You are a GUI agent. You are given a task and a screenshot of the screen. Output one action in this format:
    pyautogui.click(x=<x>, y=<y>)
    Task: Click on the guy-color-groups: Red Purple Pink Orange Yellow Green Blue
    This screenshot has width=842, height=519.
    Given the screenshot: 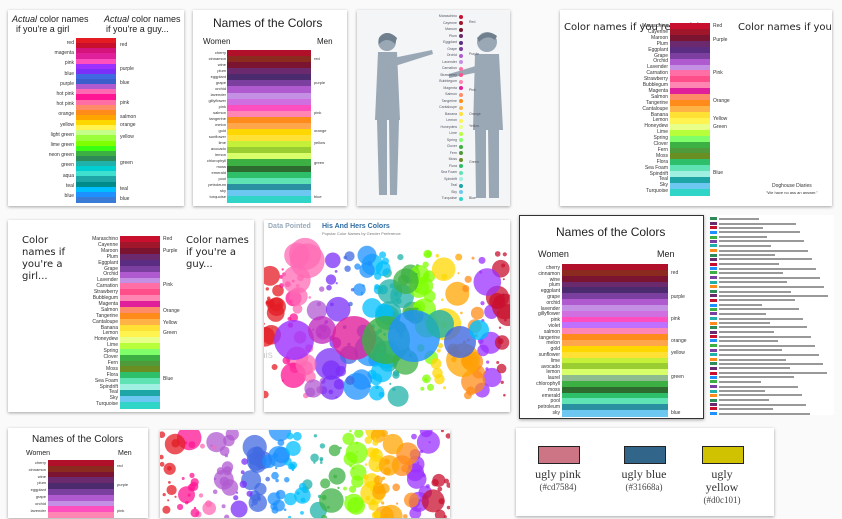 What is the action you would take?
    pyautogui.click(x=175, y=316)
    